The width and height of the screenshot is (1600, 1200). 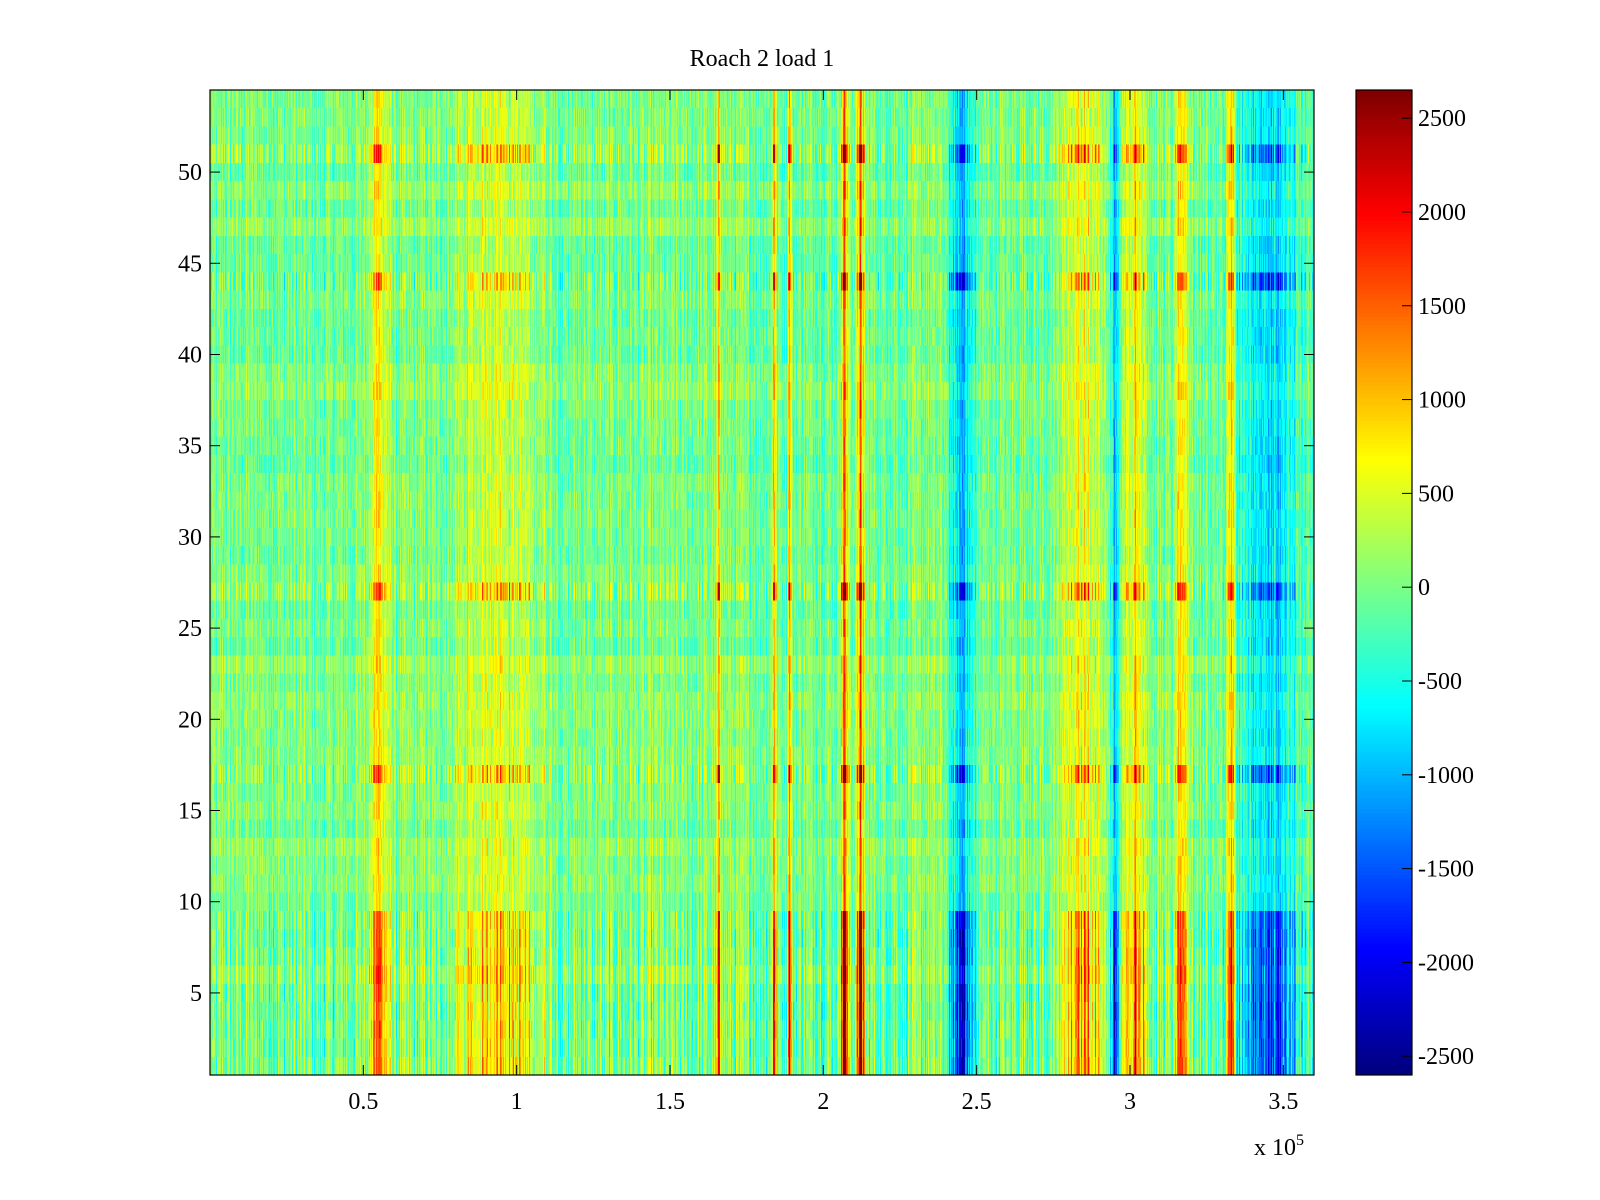 What do you see at coordinates (1446, 963) in the screenshot?
I see `colorbar-tick-label: -2000` at bounding box center [1446, 963].